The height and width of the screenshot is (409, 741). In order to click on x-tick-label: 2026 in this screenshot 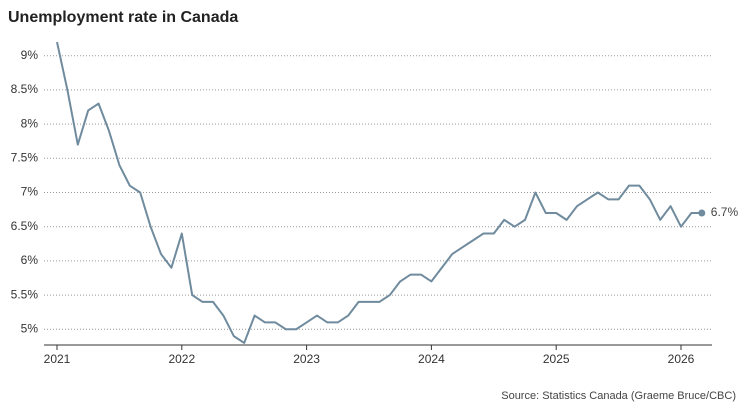, I will do `click(681, 359)`.